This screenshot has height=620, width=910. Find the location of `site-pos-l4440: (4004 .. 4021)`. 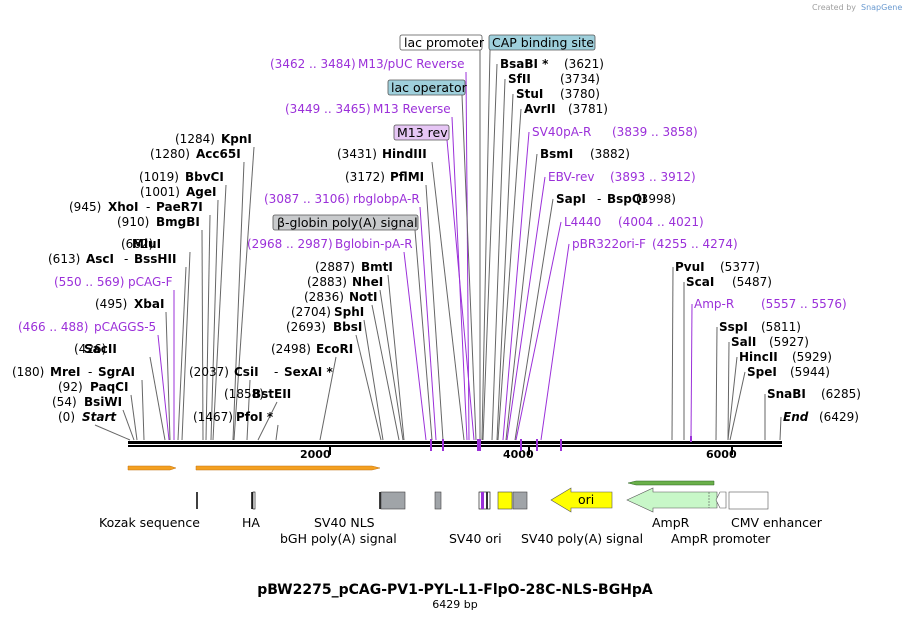

site-pos-l4440: (4004 .. 4021) is located at coordinates (661, 222).